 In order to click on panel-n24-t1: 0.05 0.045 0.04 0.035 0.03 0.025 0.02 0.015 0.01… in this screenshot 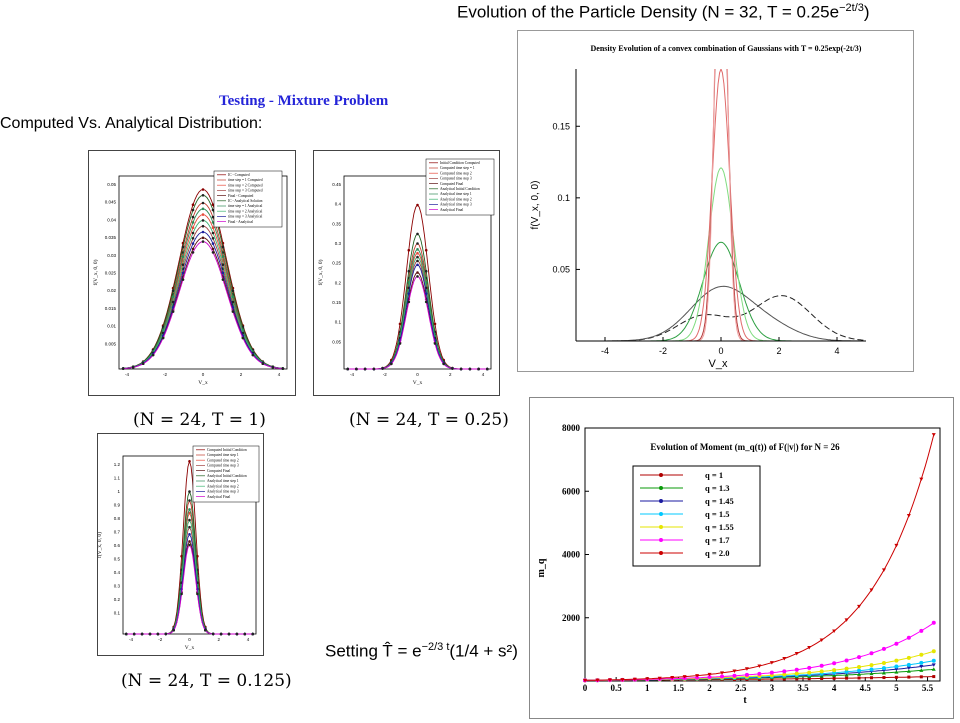, I will do `click(192, 273)`.